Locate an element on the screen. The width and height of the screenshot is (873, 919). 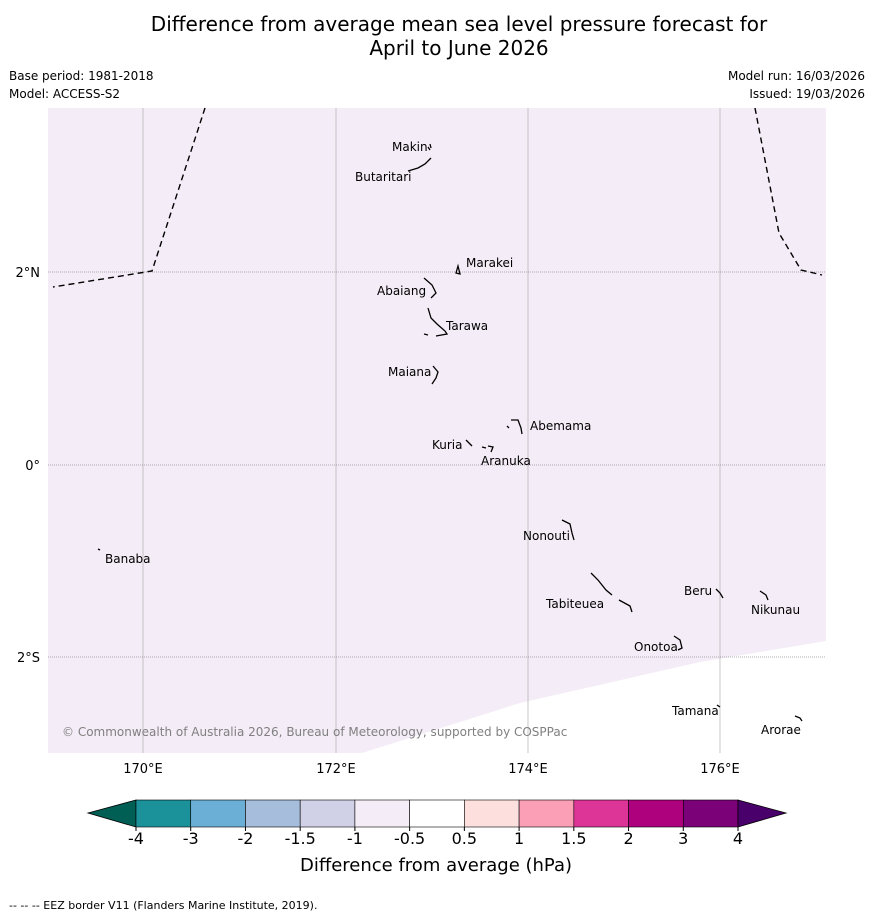
label-butaritari: Butaritari is located at coordinates (383, 177).